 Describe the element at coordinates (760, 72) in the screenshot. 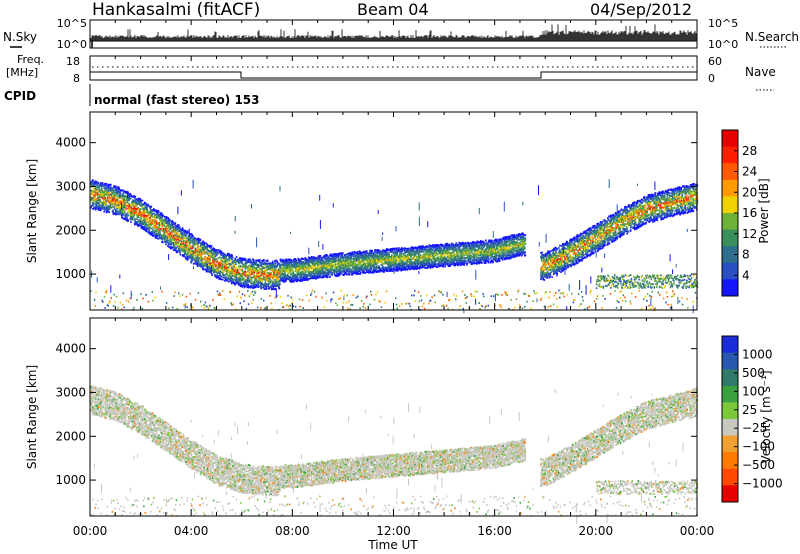

I see `nave-label: Nave` at that location.